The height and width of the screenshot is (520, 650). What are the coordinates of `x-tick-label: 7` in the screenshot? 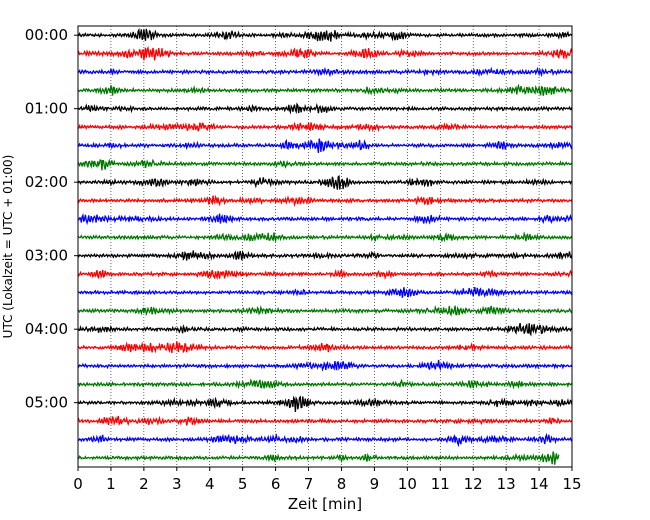 It's located at (309, 484).